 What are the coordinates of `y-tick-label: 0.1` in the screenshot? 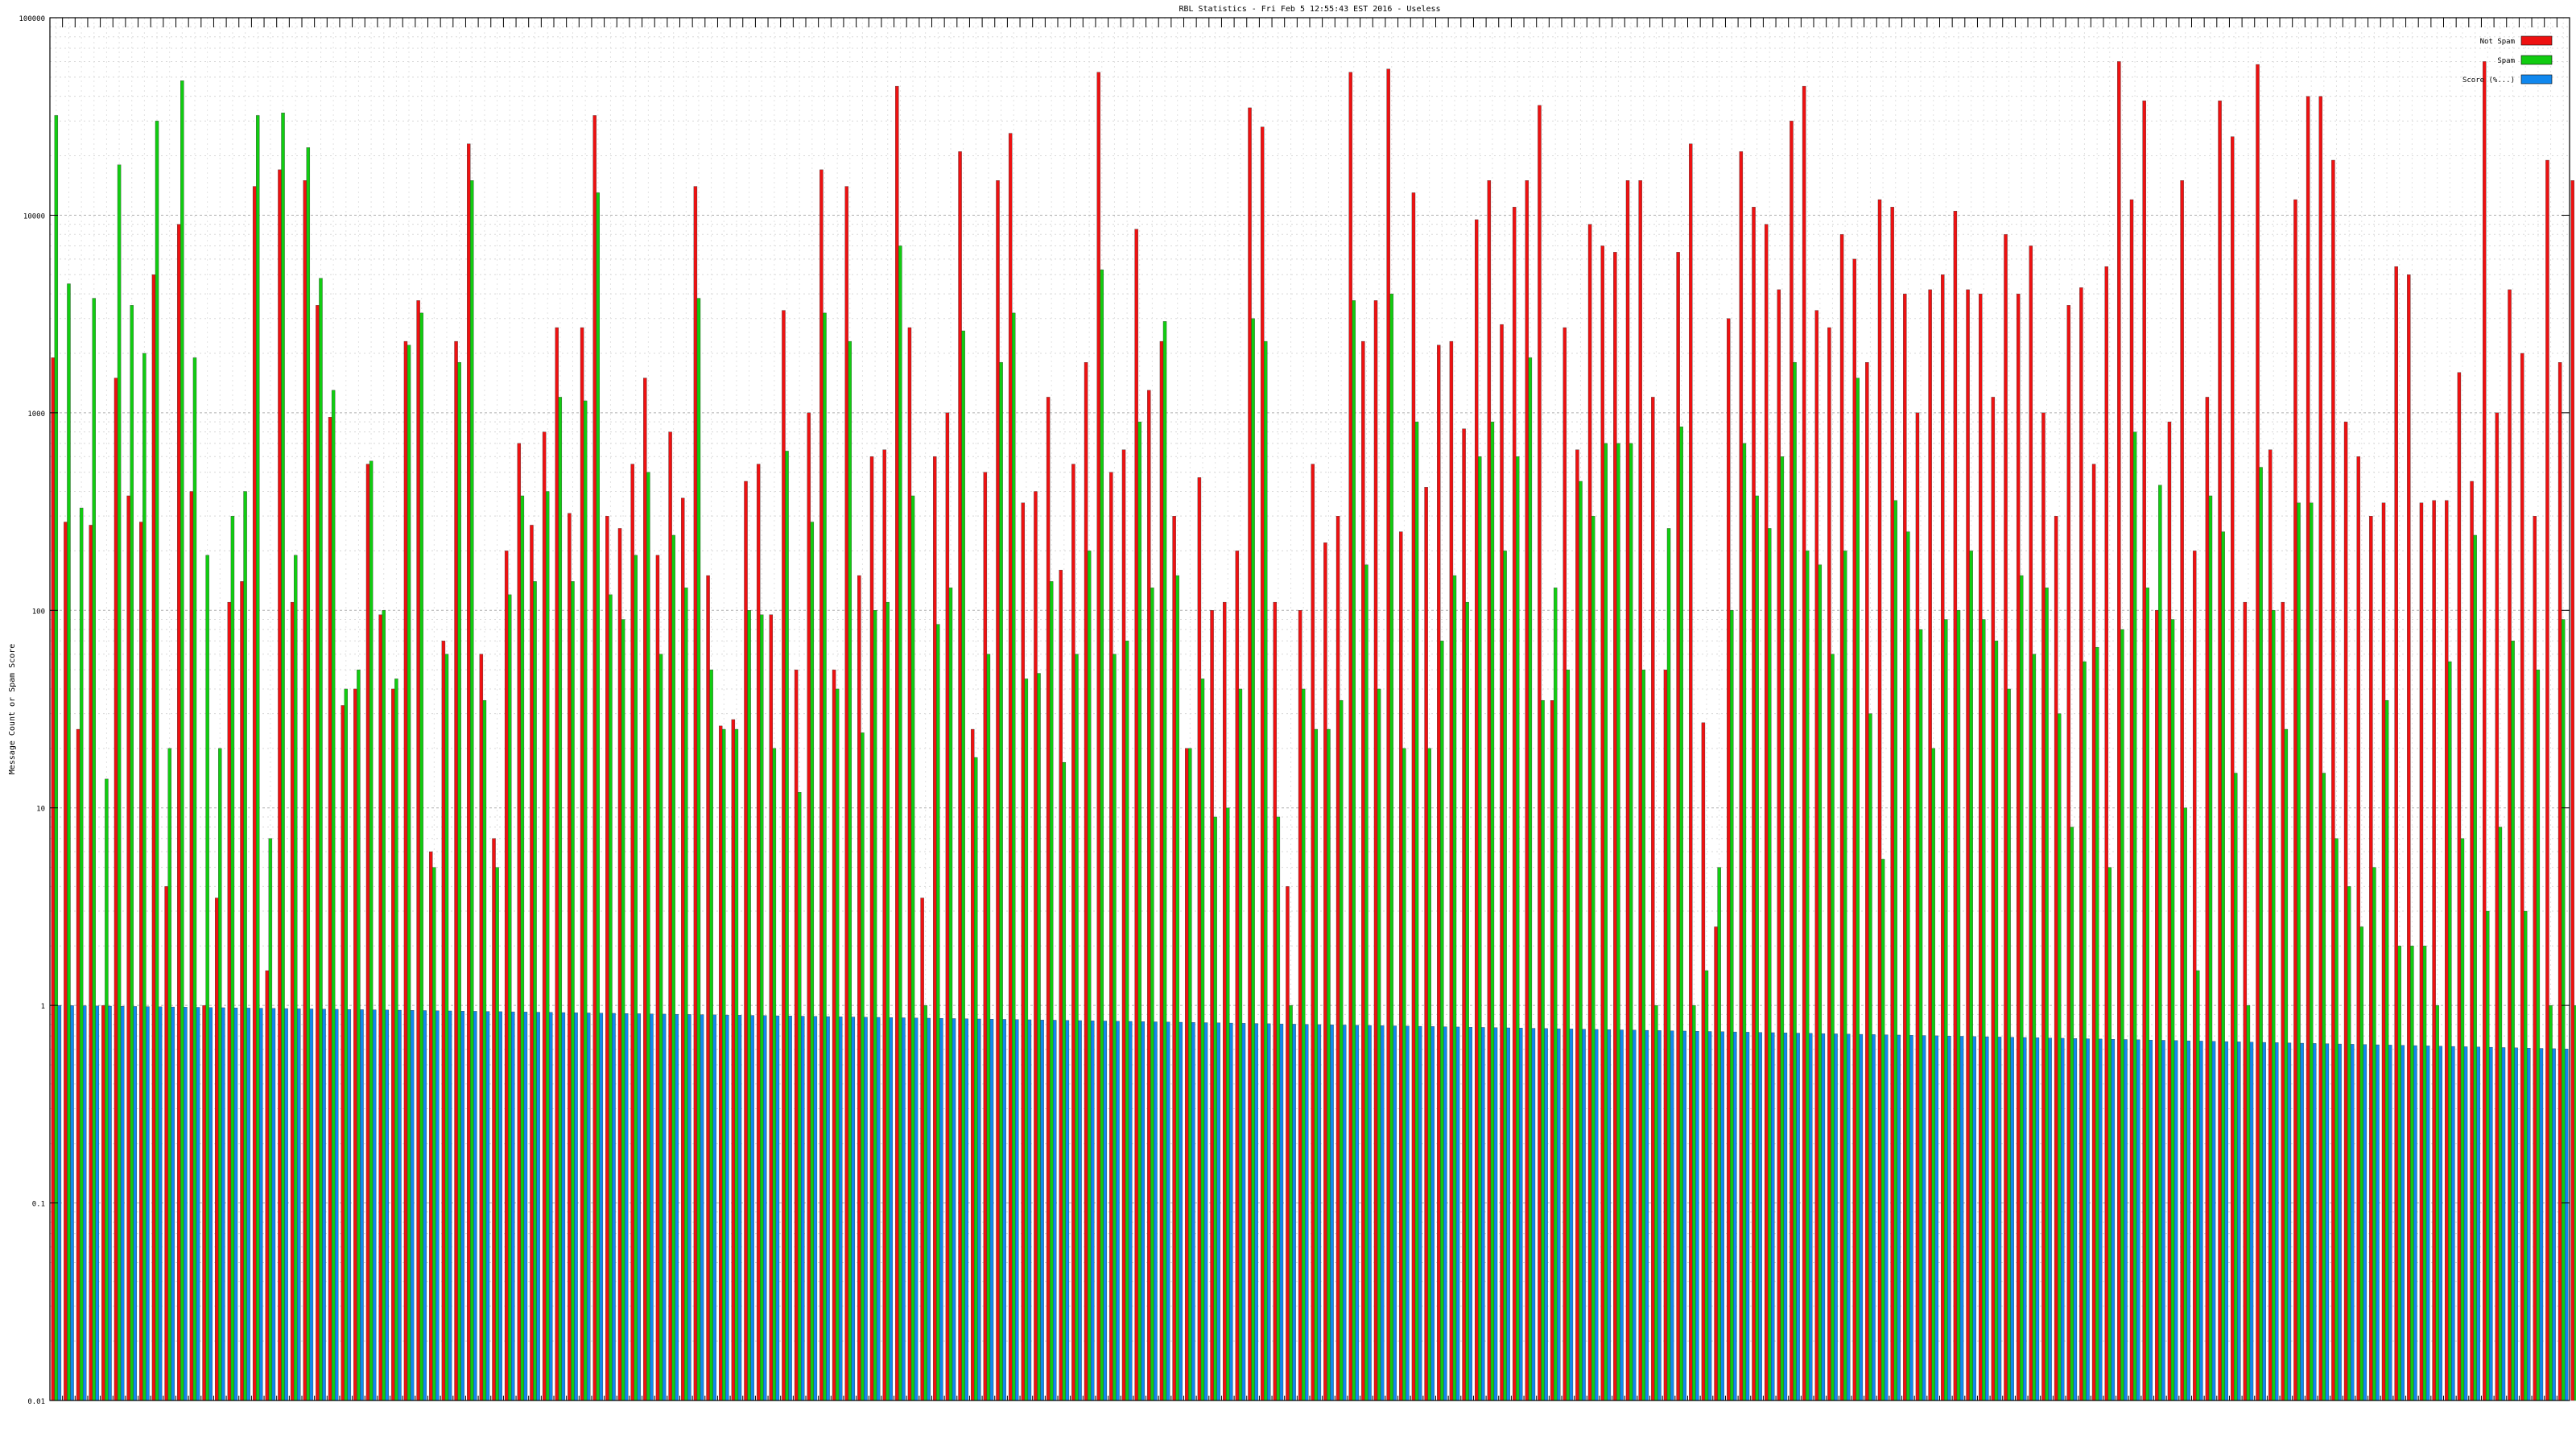 It's located at (38, 1205).